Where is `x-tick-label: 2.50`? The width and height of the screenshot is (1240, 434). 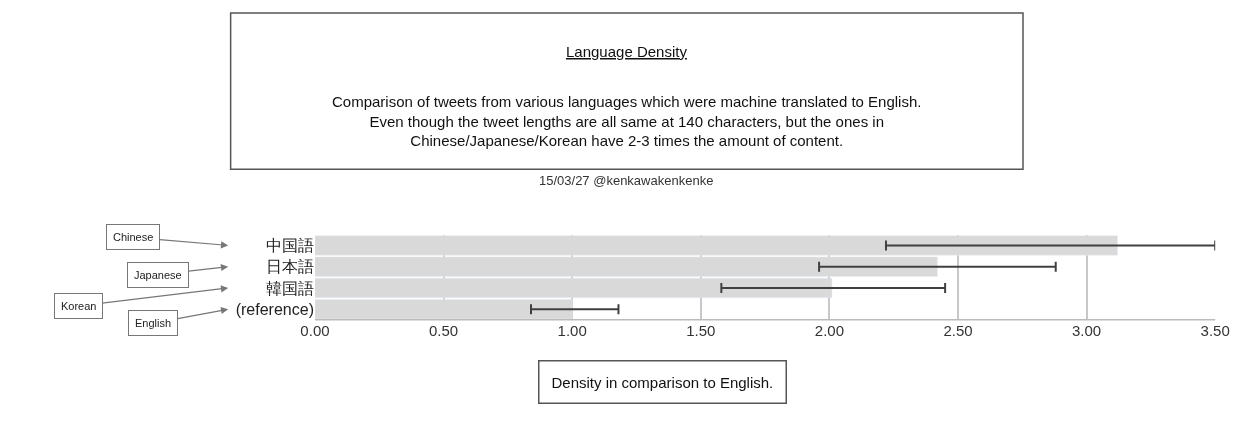
x-tick-label: 2.50 is located at coordinates (958, 330).